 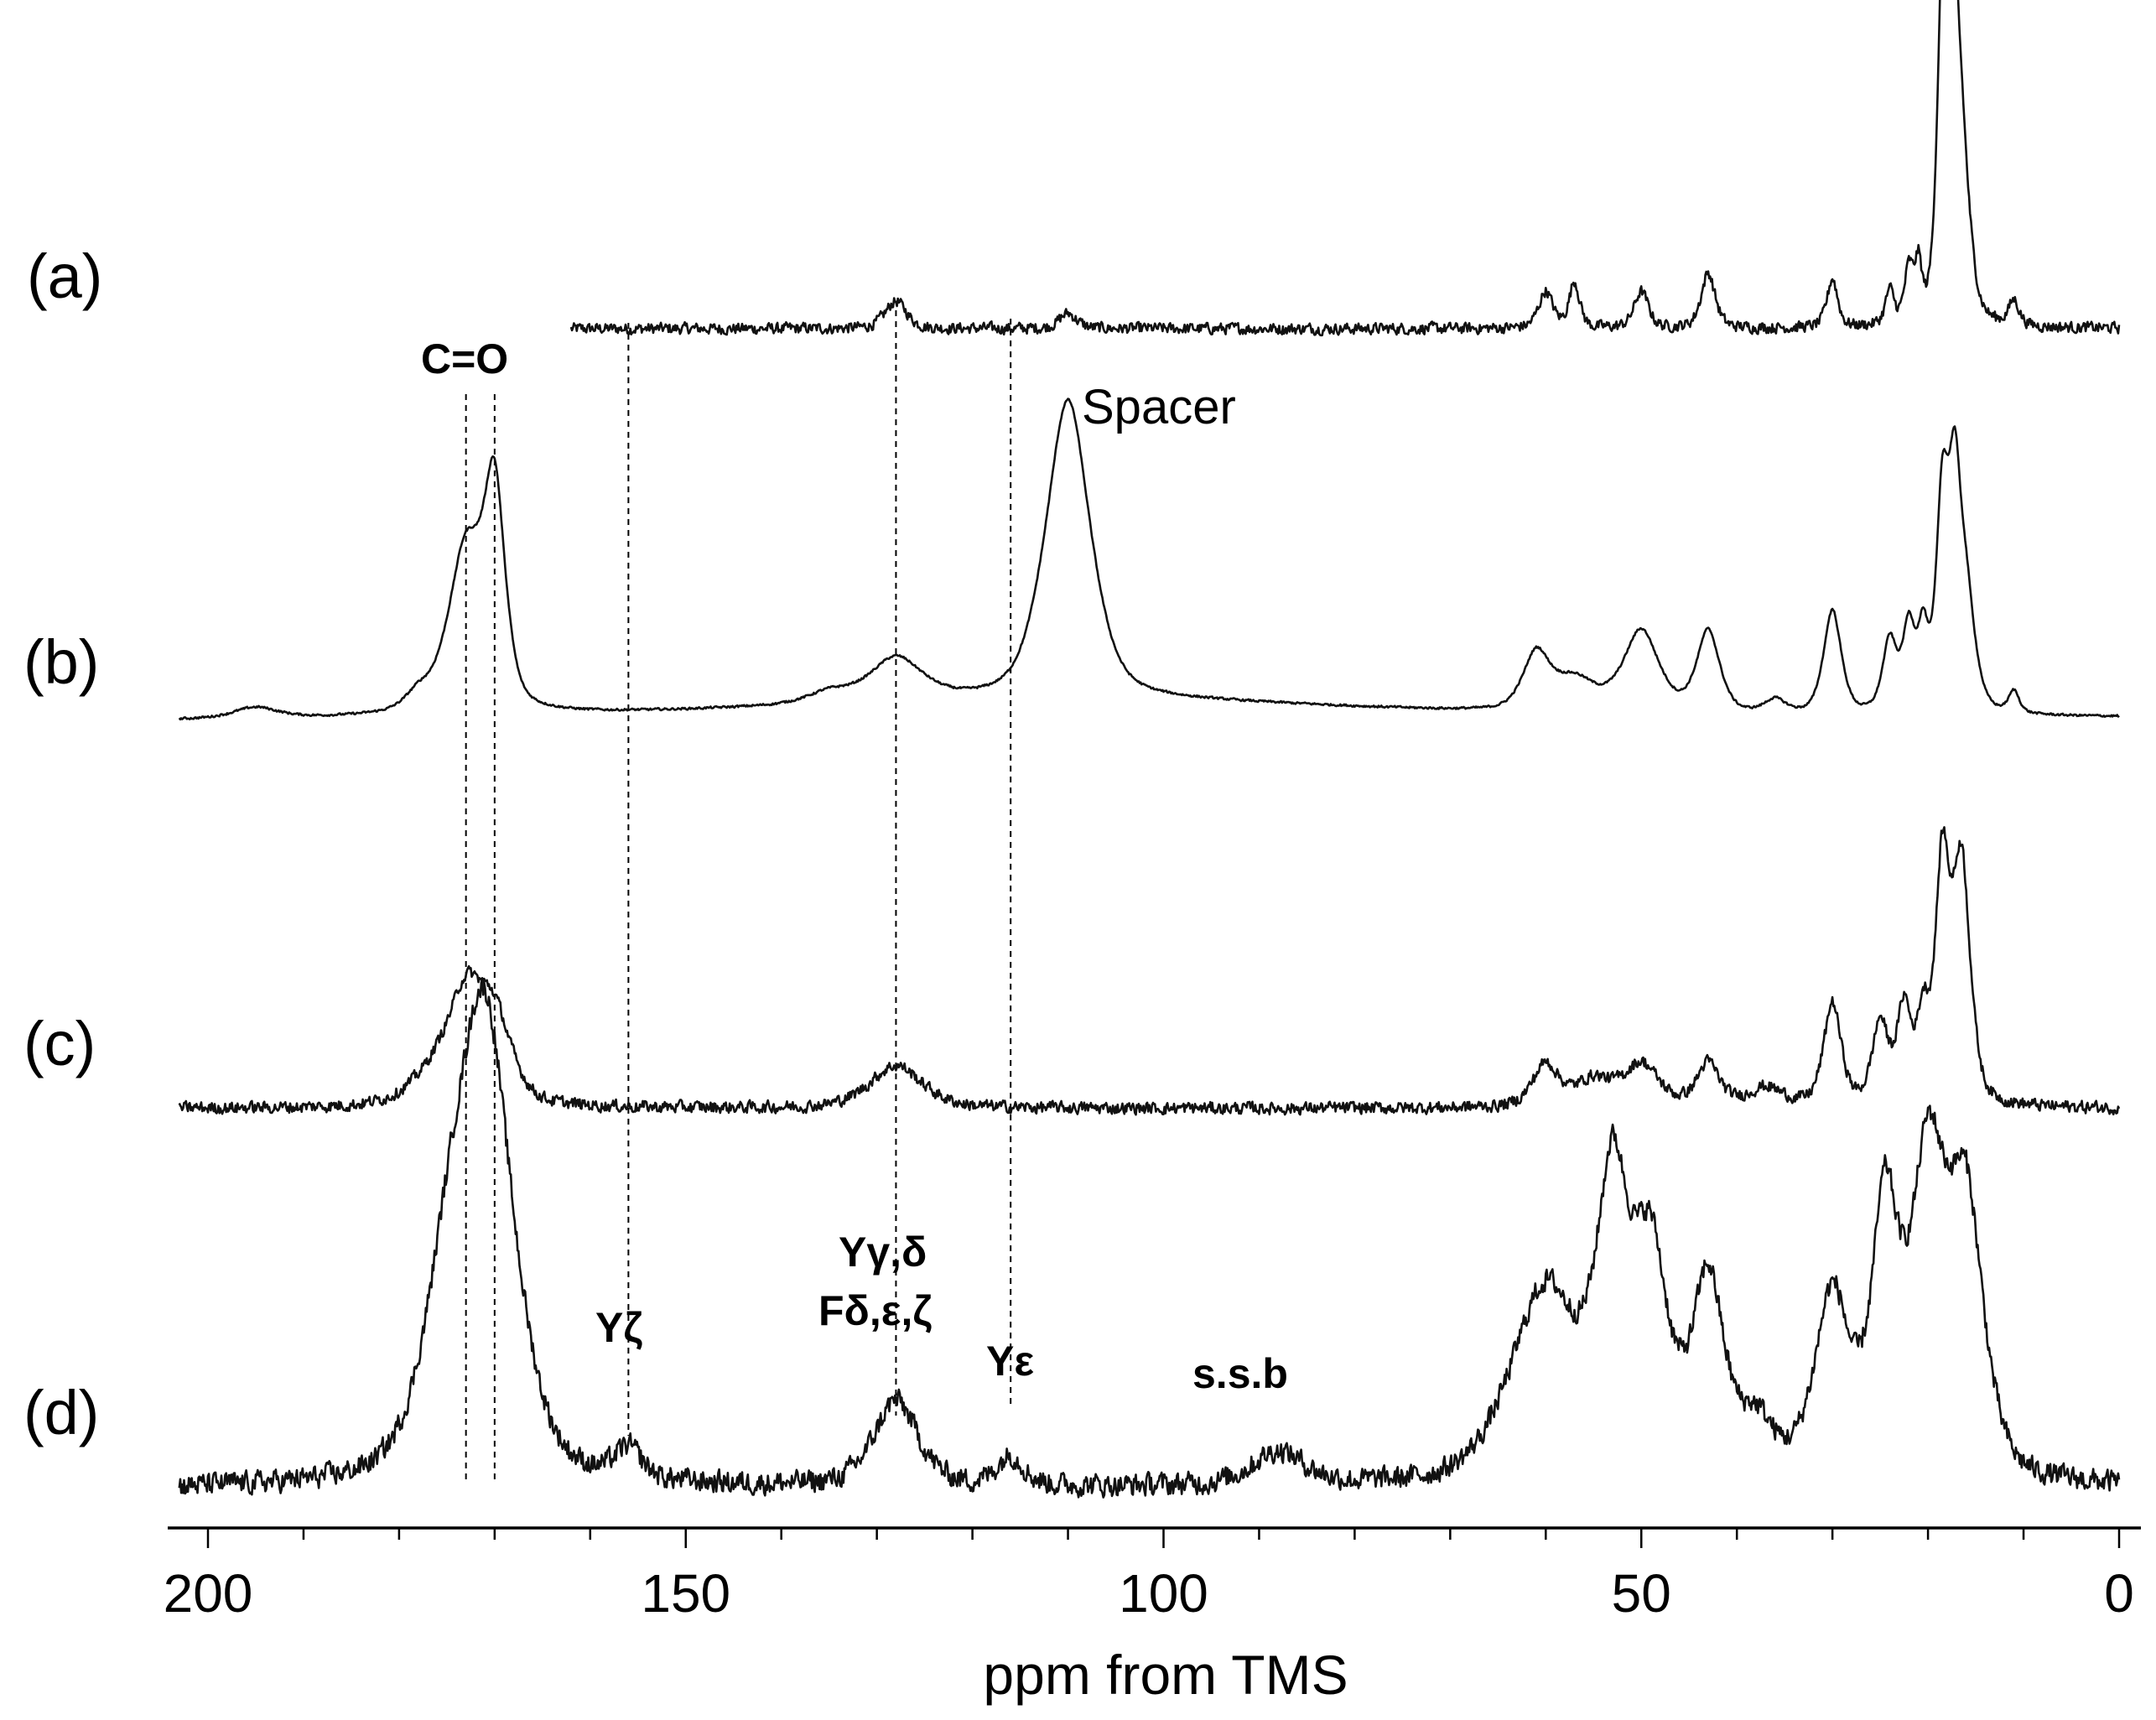 What do you see at coordinates (64, 276) in the screenshot?
I see `panel-label-a: (a)` at bounding box center [64, 276].